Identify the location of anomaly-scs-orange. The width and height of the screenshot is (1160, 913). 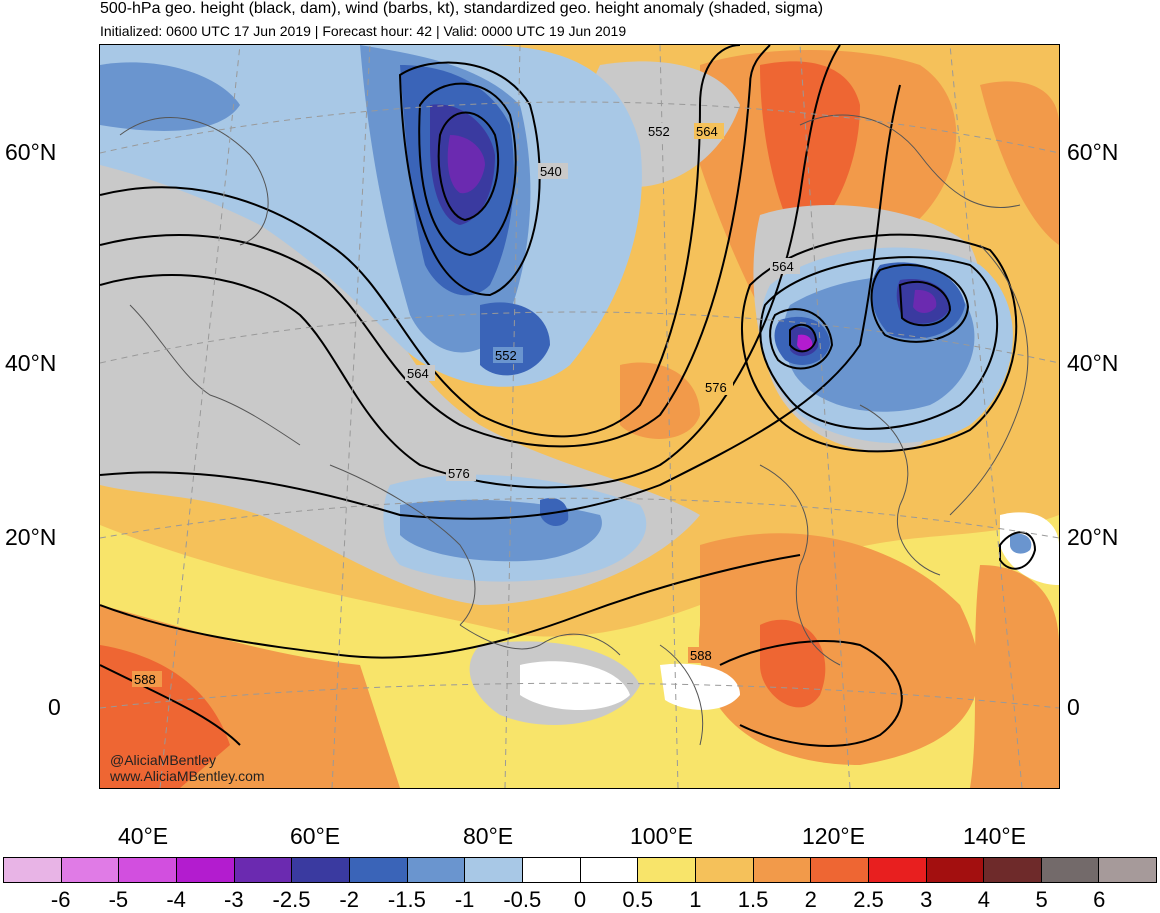
(838, 649).